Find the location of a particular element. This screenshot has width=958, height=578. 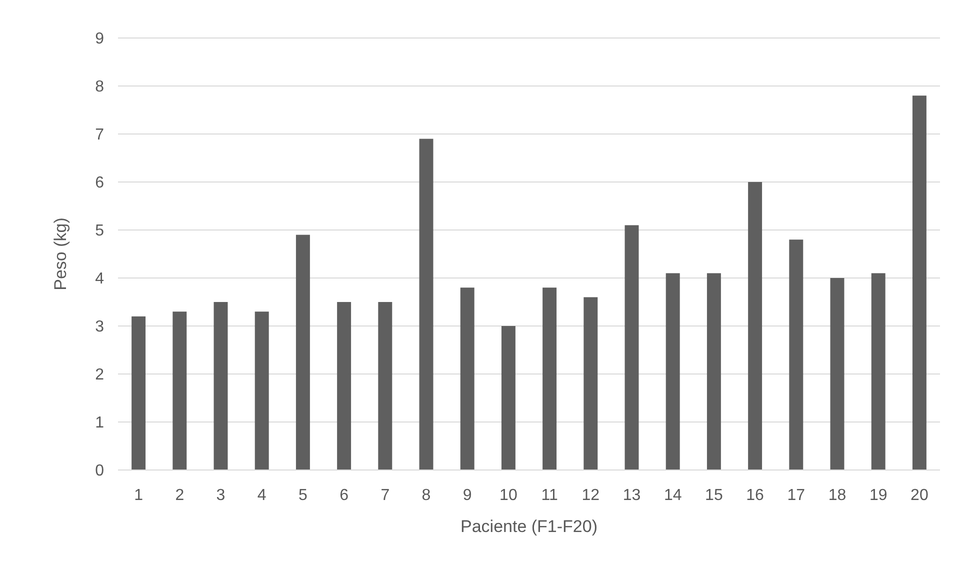

y-axis-title: Peso (kg) is located at coordinates (60, 254).